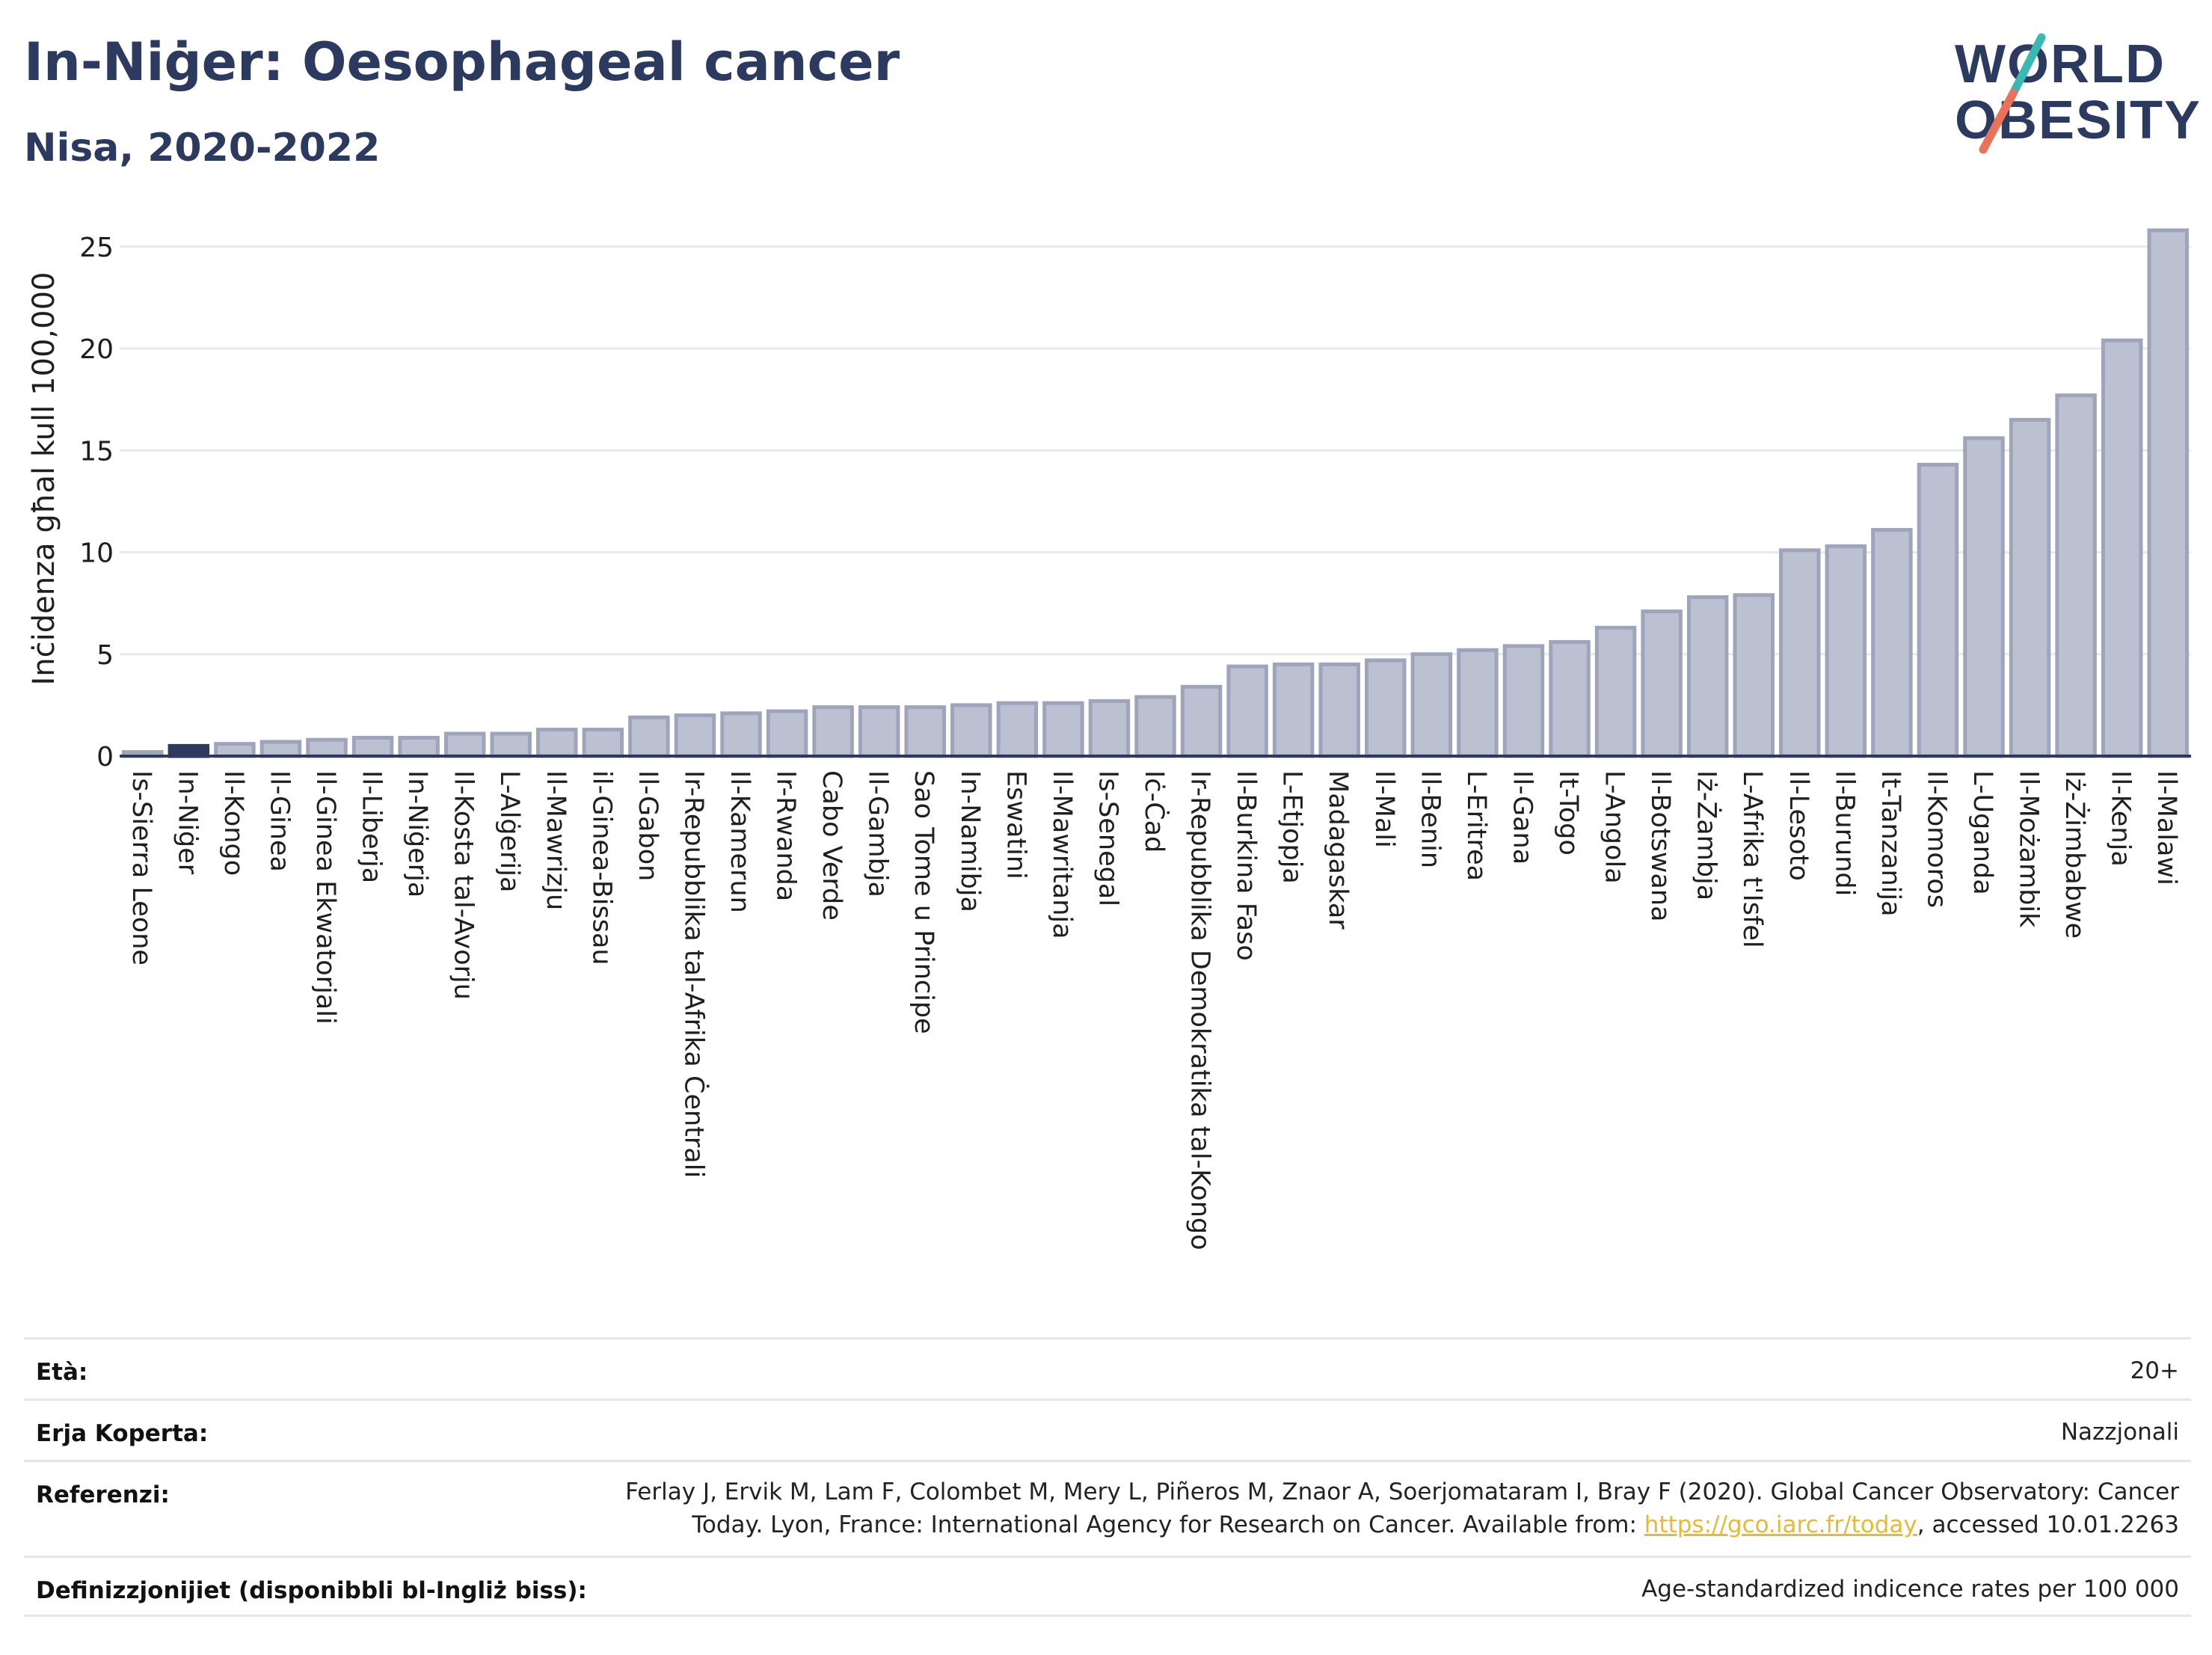 The image size is (2212, 1655). Describe the element at coordinates (1936, 839) in the screenshot. I see `x-tick-label: Il-Komoros` at that location.